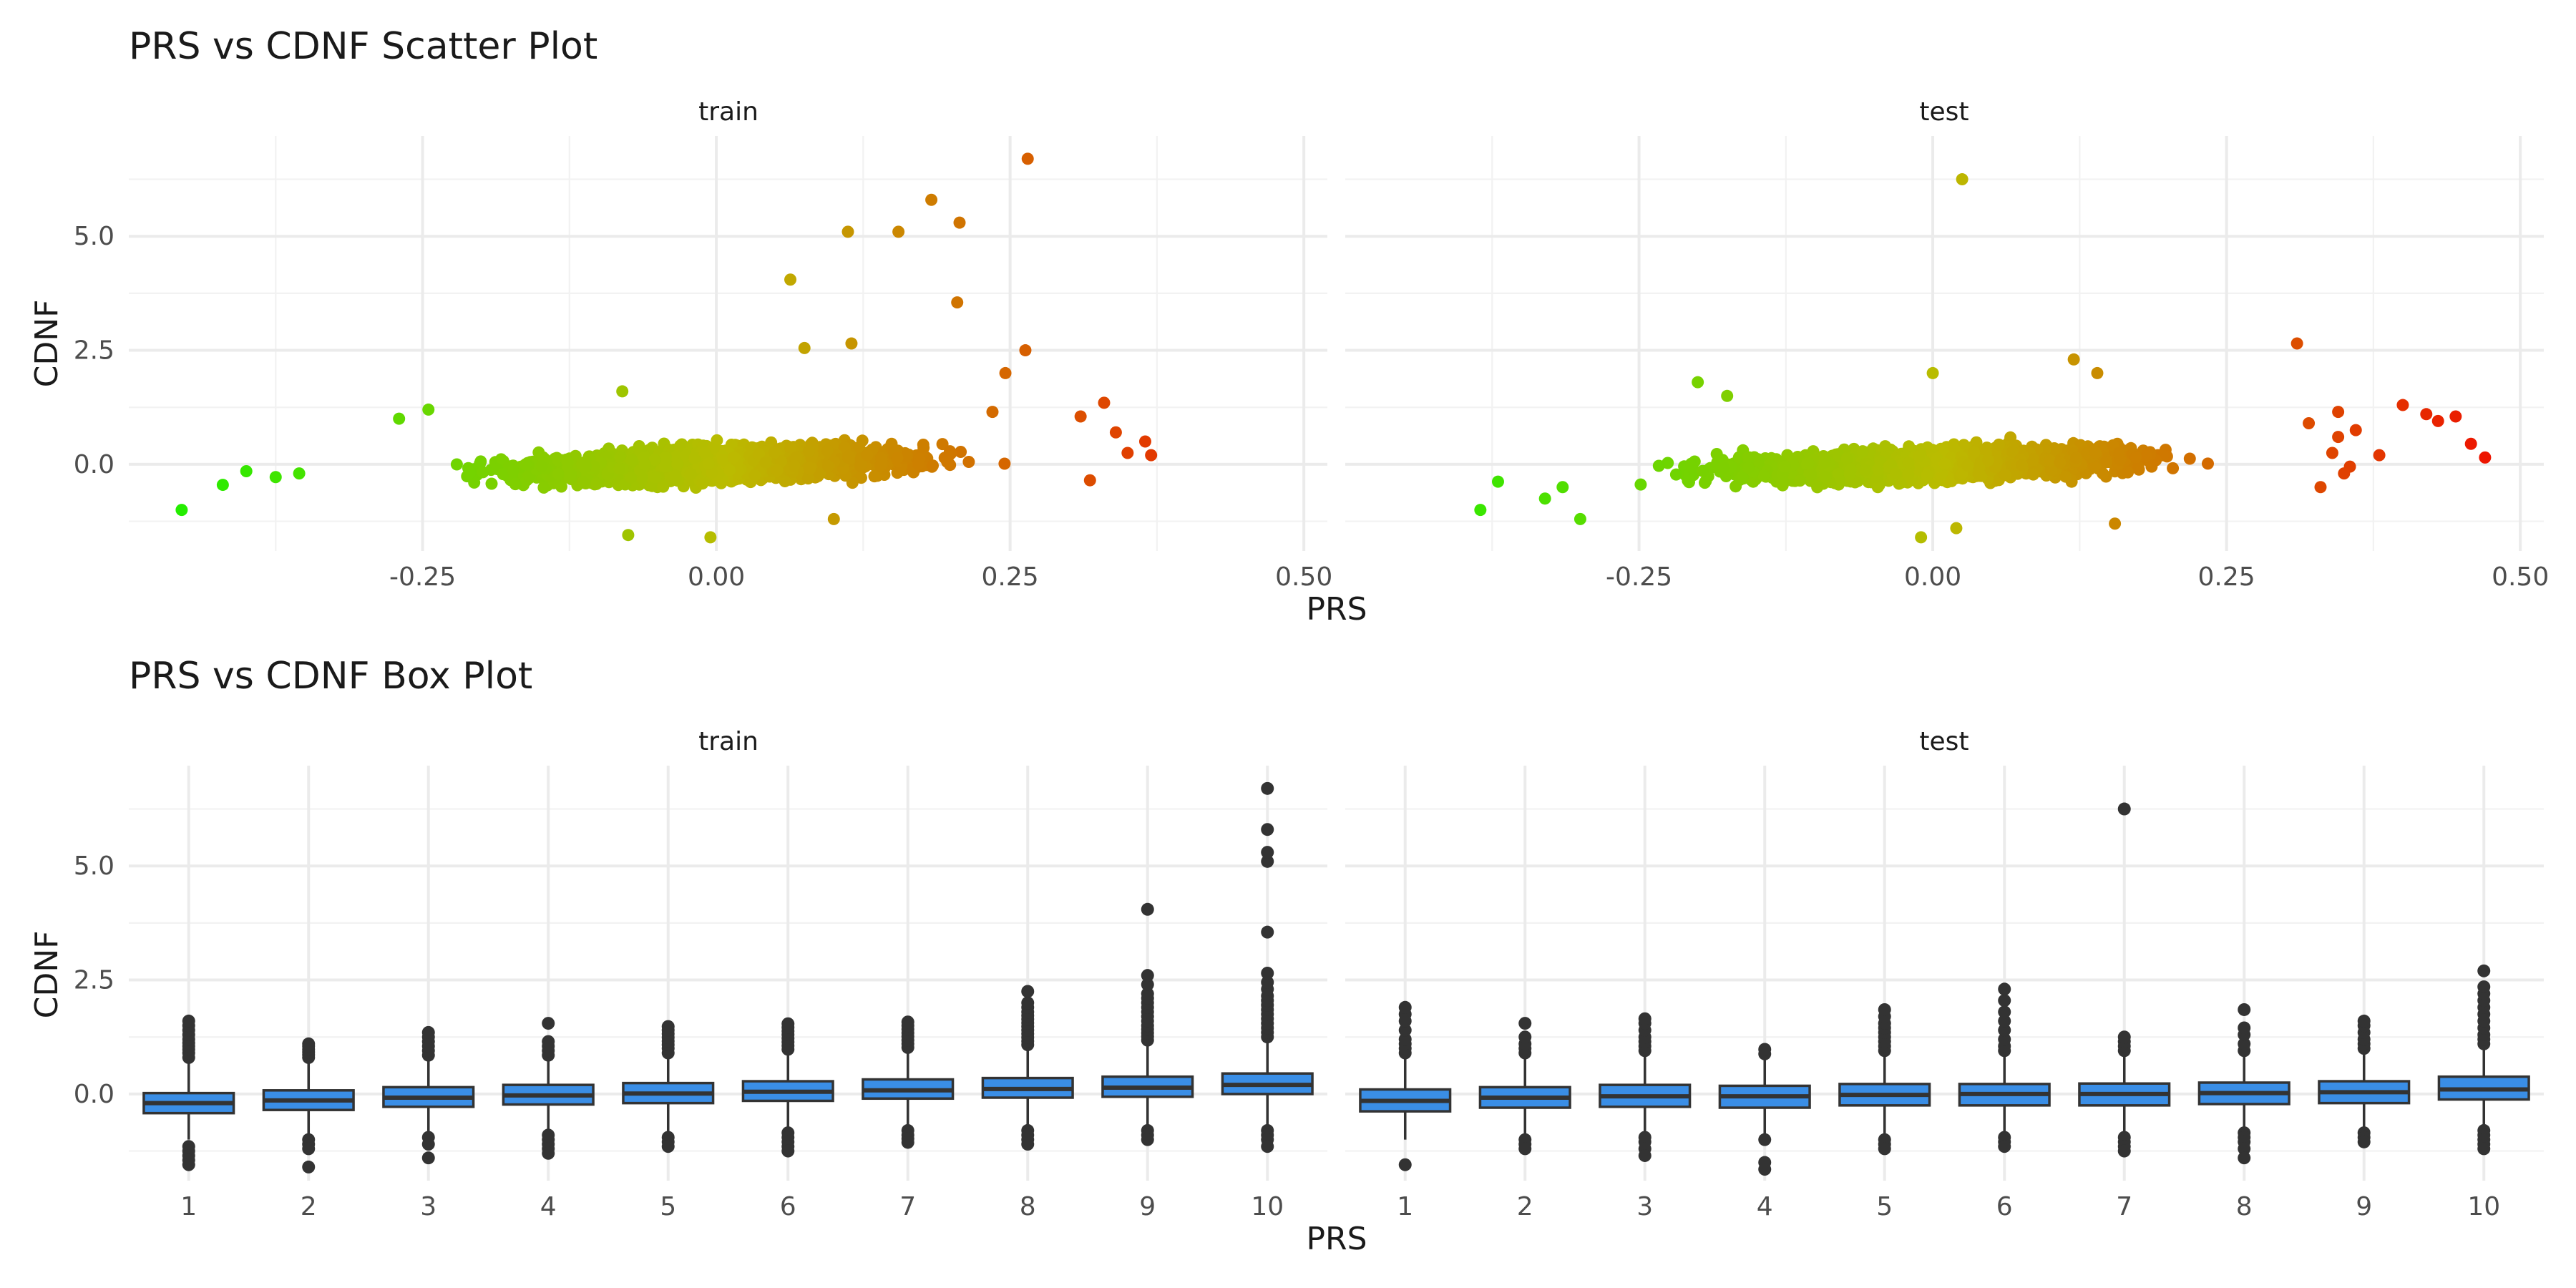 This screenshot has width=2576, height=1288. I want to click on scatter-plot-title: PRS vs CDNF Scatter Plot, so click(363, 46).